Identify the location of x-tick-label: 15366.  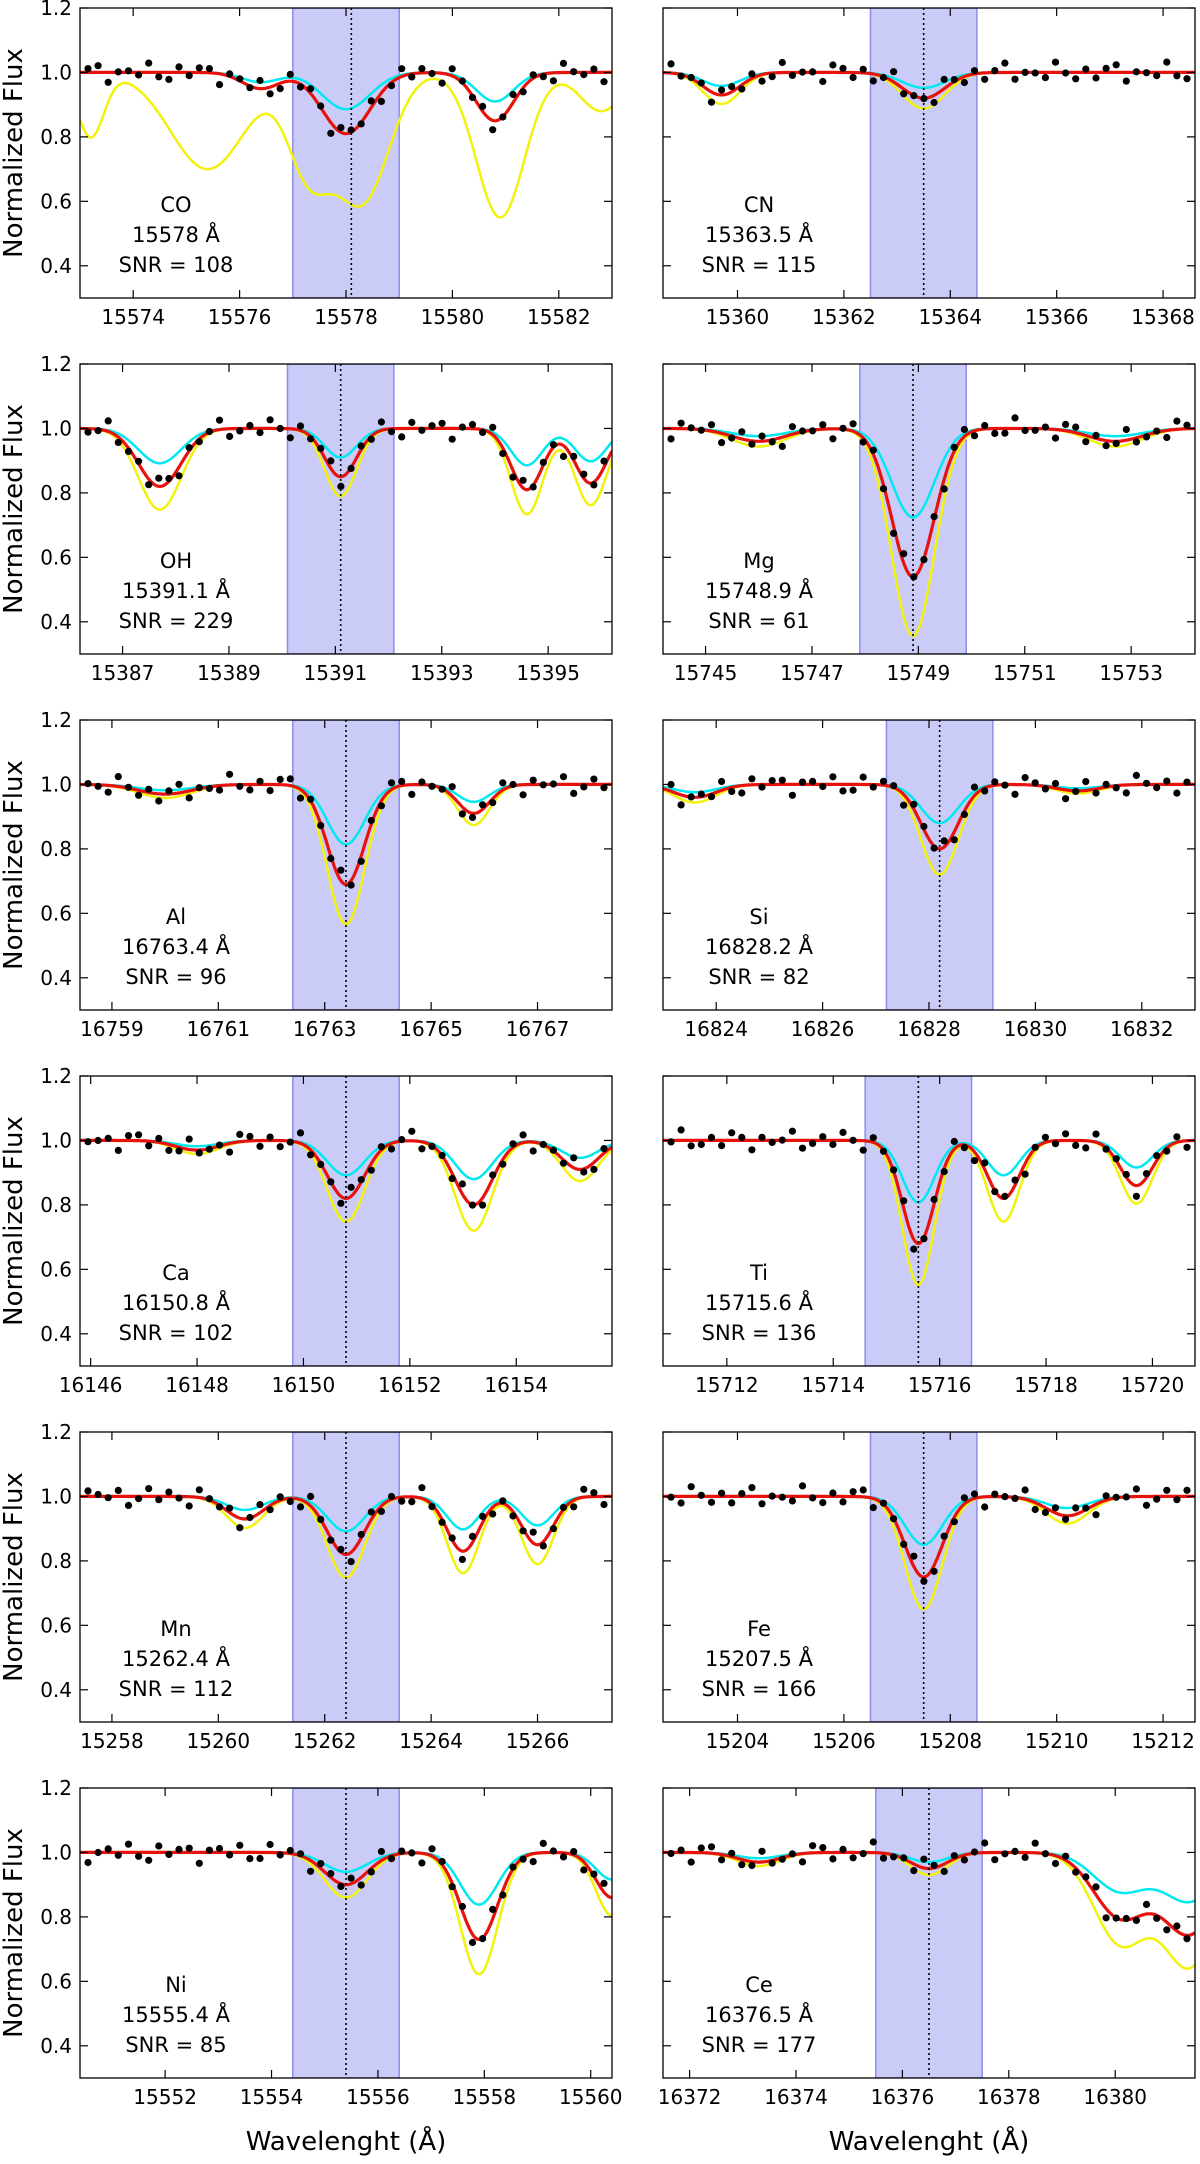
(1057, 317).